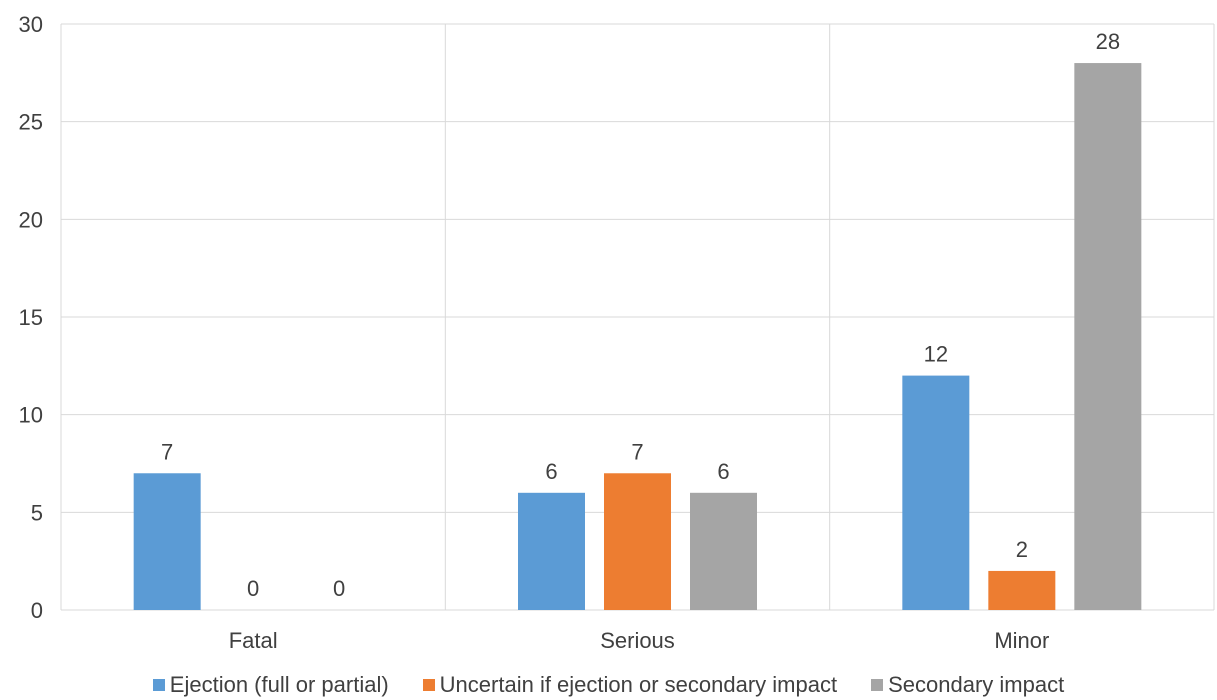  I want to click on legend-item-secondary-impact: Secondary impact, so click(967, 685).